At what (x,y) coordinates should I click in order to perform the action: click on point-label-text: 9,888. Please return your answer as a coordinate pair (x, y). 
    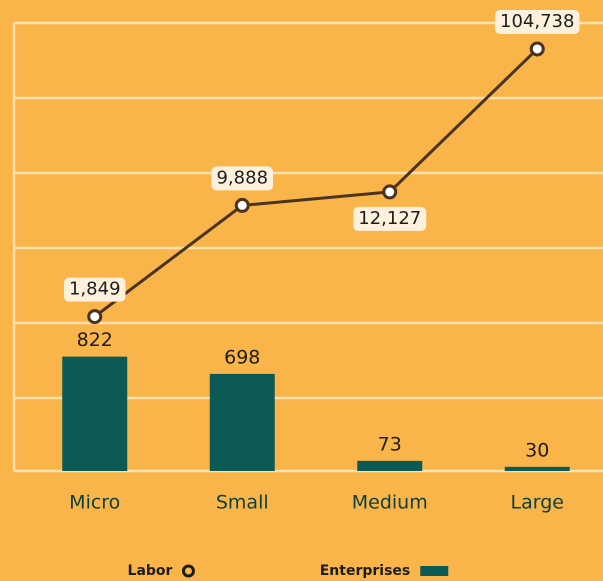
    Looking at the image, I should click on (242, 177).